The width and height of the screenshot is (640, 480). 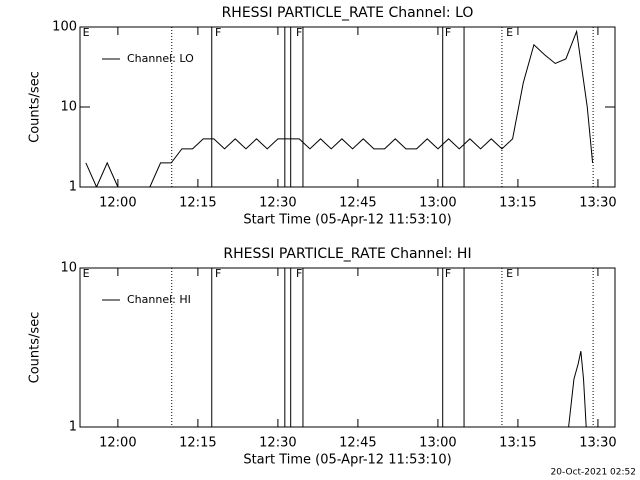 What do you see at coordinates (64, 27) in the screenshot?
I see `y-tick-label: 100` at bounding box center [64, 27].